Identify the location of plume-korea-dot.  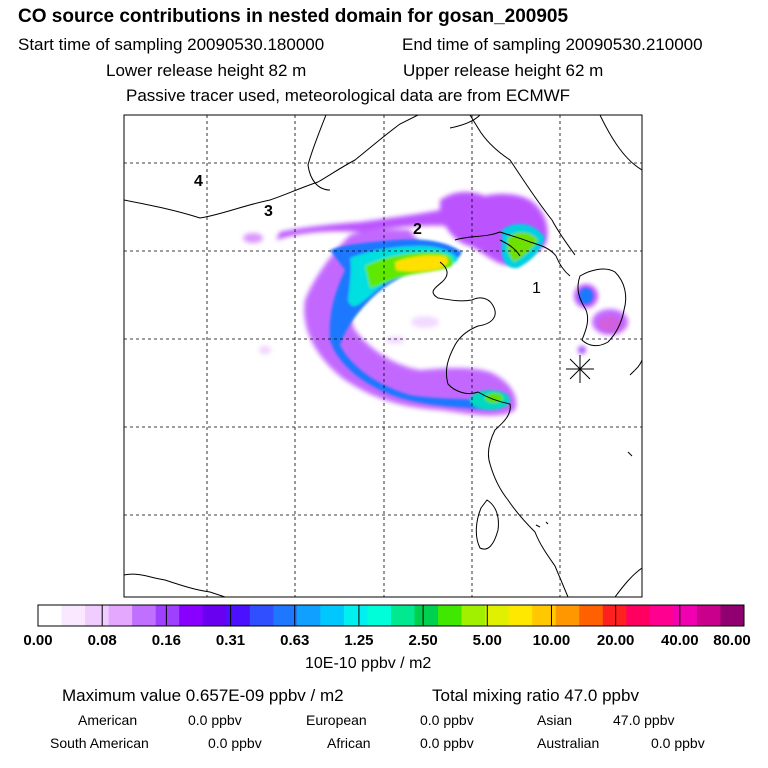
(582, 350).